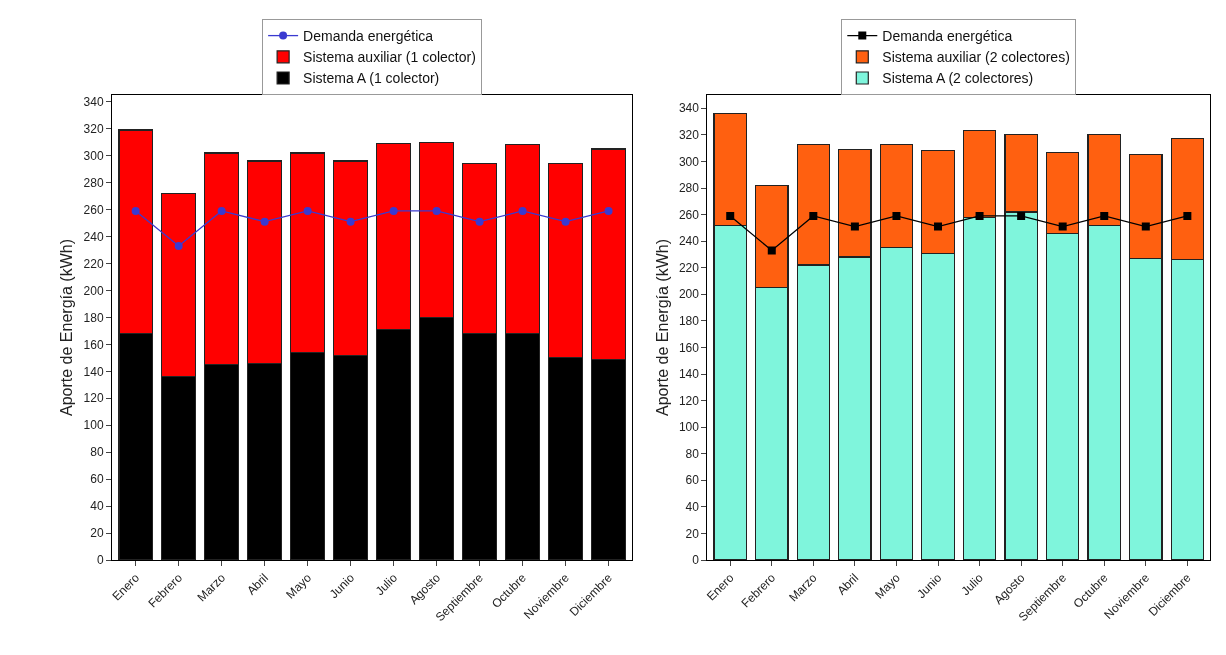 This screenshot has width=1226, height=655. I want to click on legend-label: Sistema A (1 colector), so click(371, 78).